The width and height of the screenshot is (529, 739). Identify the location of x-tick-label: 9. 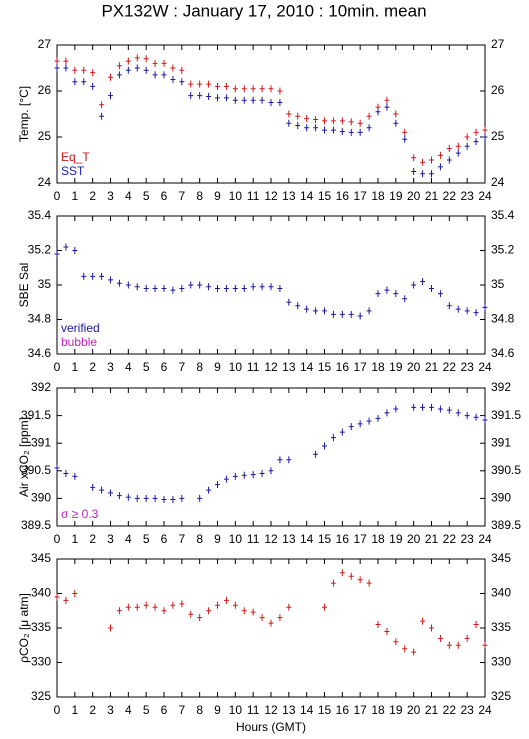
(217, 196).